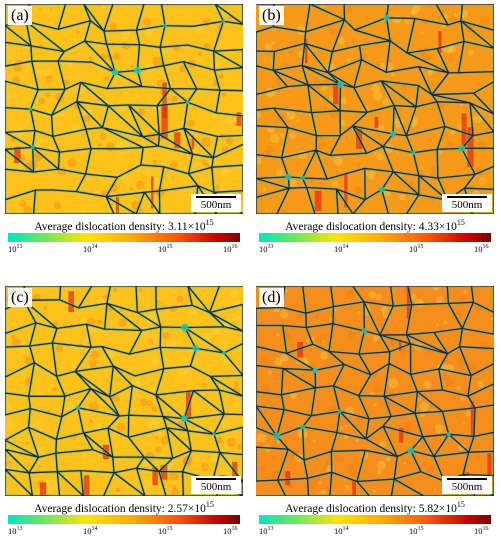 The image size is (501, 550). What do you see at coordinates (375, 507) in the screenshot?
I see `average-density-caption: Average dislocation density: 5.82×1015` at bounding box center [375, 507].